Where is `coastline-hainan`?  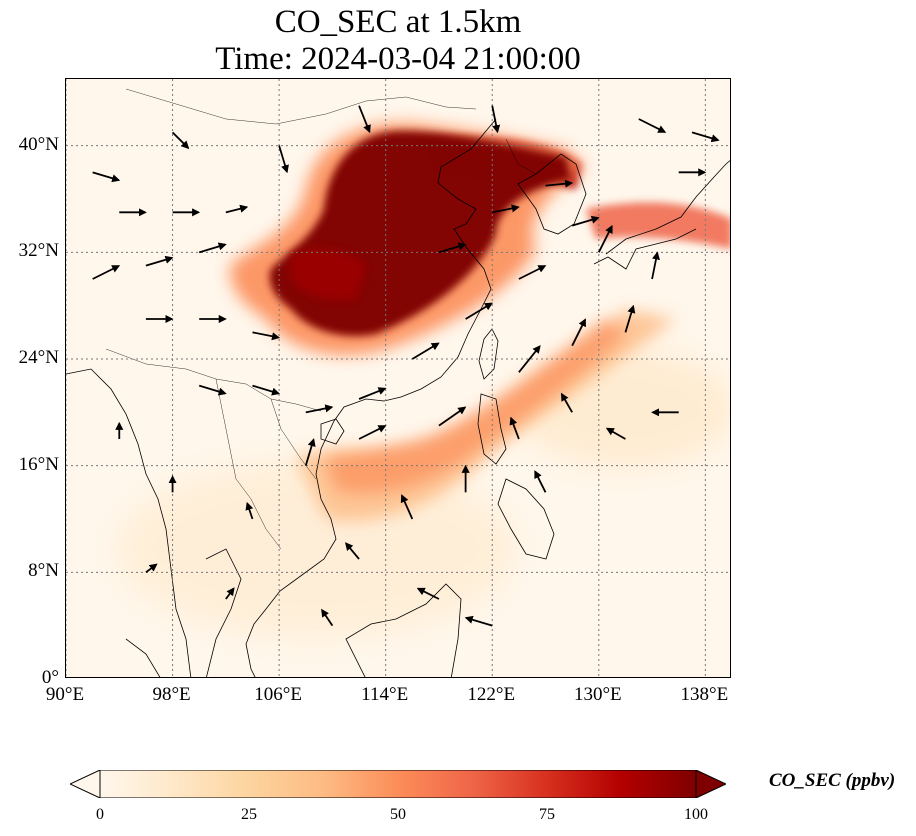 coastline-hainan is located at coordinates (332, 431).